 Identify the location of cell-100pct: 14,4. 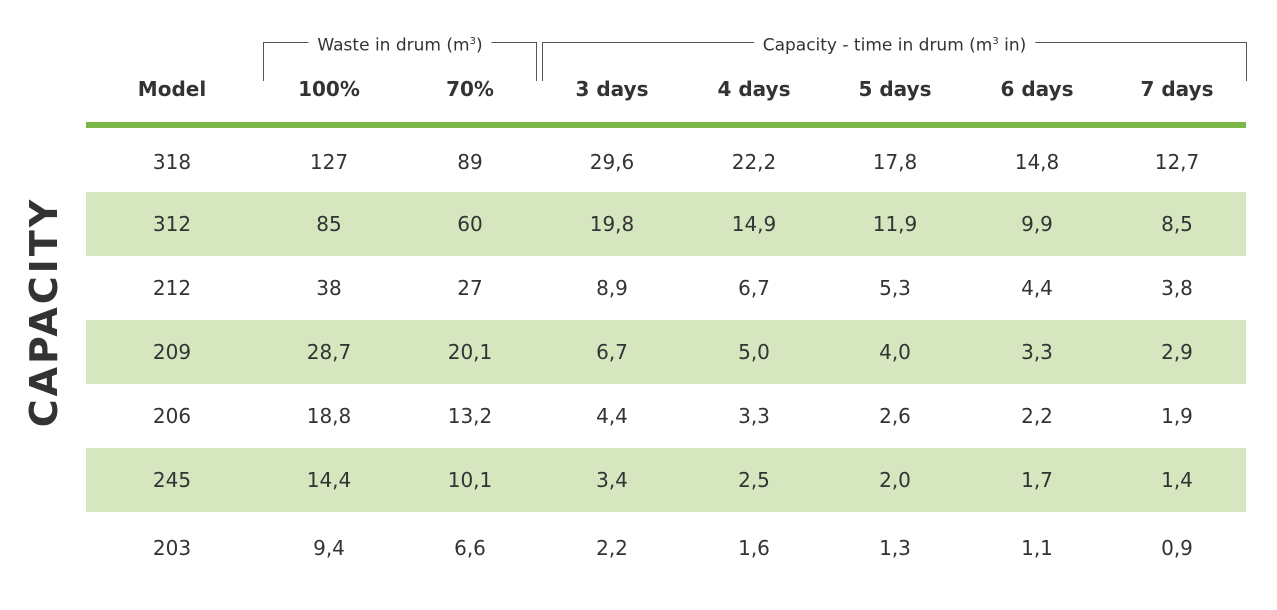
(329, 480).